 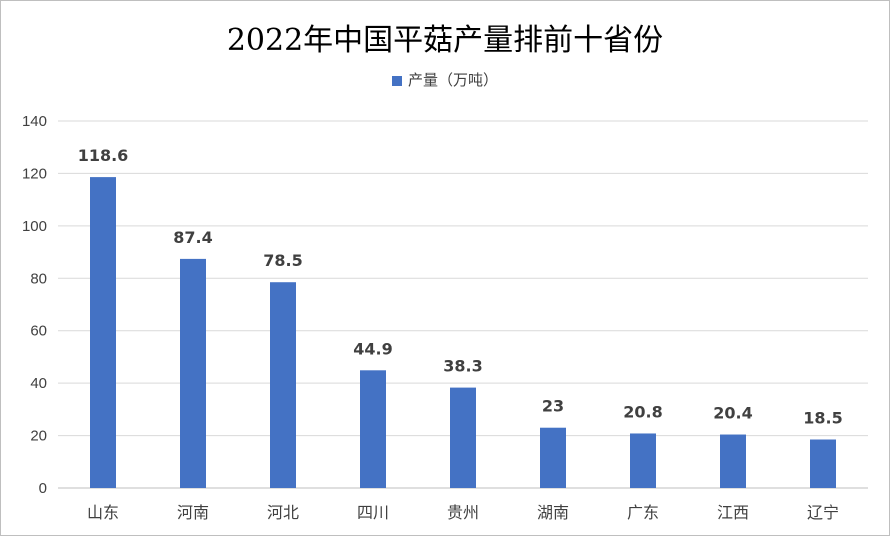 I want to click on data-label: 118.6, so click(x=103, y=155).